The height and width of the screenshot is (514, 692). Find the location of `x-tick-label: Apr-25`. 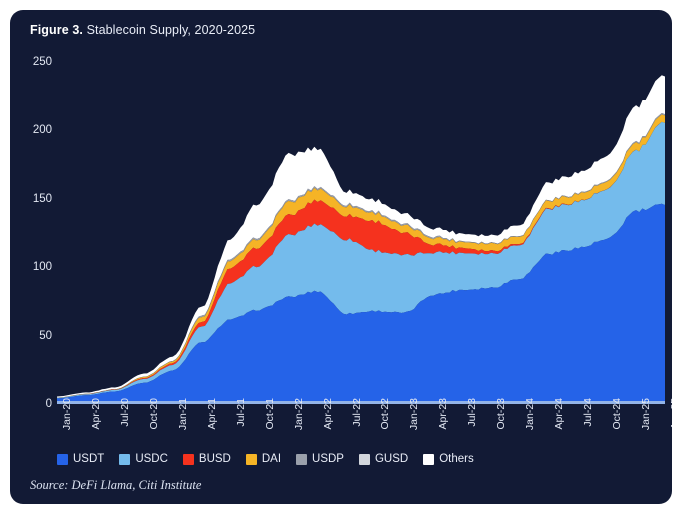

x-tick-label: Apr-25 is located at coordinates (670, 414).